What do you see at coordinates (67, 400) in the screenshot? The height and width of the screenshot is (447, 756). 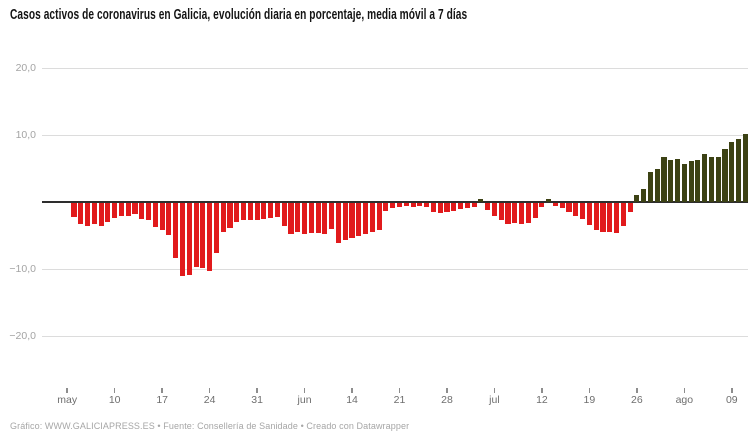 I see `x-tick-label: may` at bounding box center [67, 400].